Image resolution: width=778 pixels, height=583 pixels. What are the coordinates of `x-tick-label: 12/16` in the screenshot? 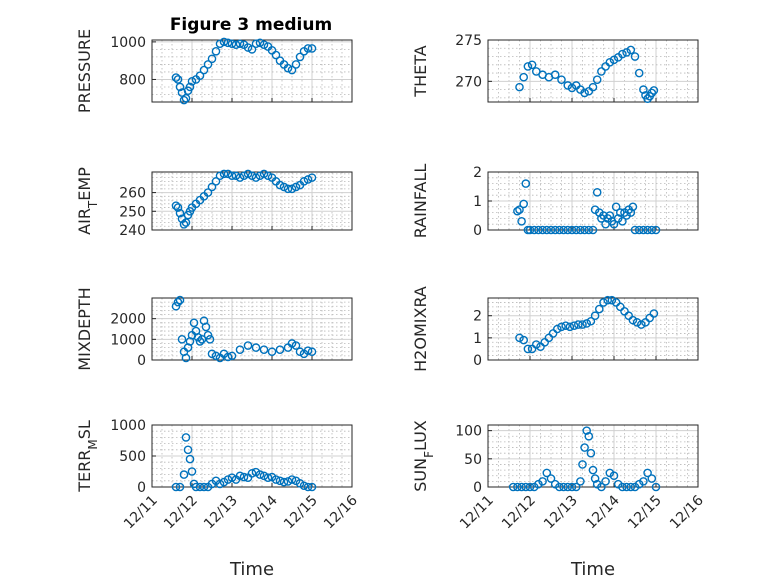 It's located at (687, 512).